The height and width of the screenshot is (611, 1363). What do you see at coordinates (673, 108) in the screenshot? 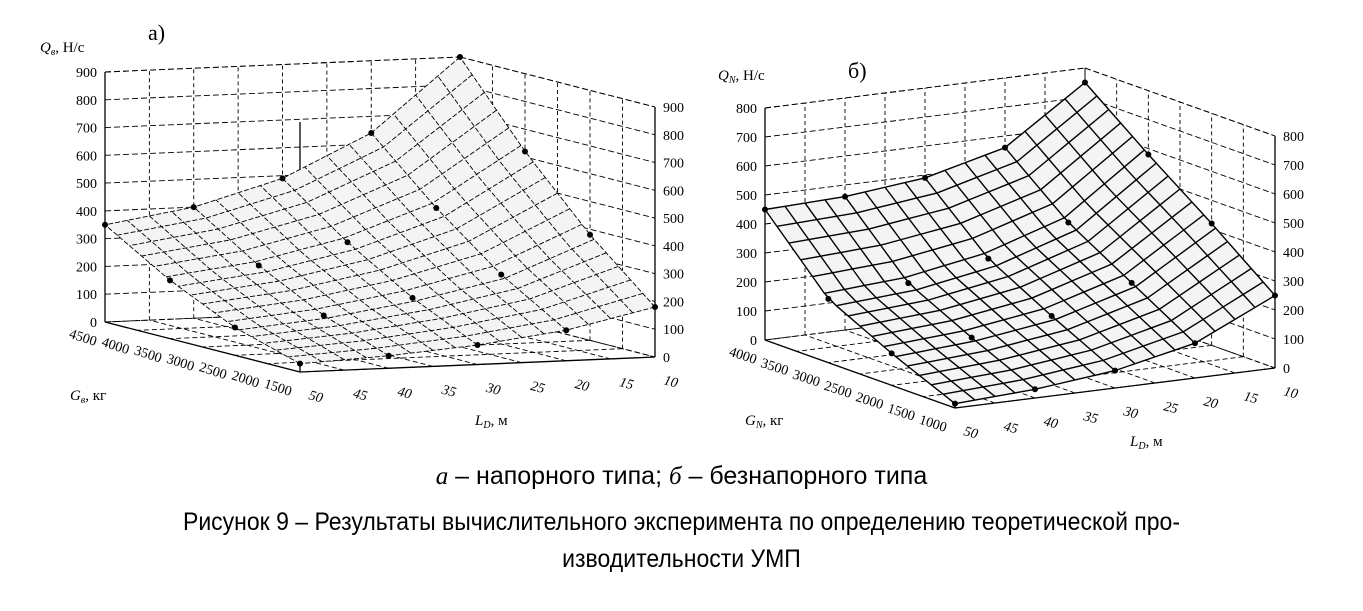
I see `z-tick-label-right: 900` at bounding box center [673, 108].